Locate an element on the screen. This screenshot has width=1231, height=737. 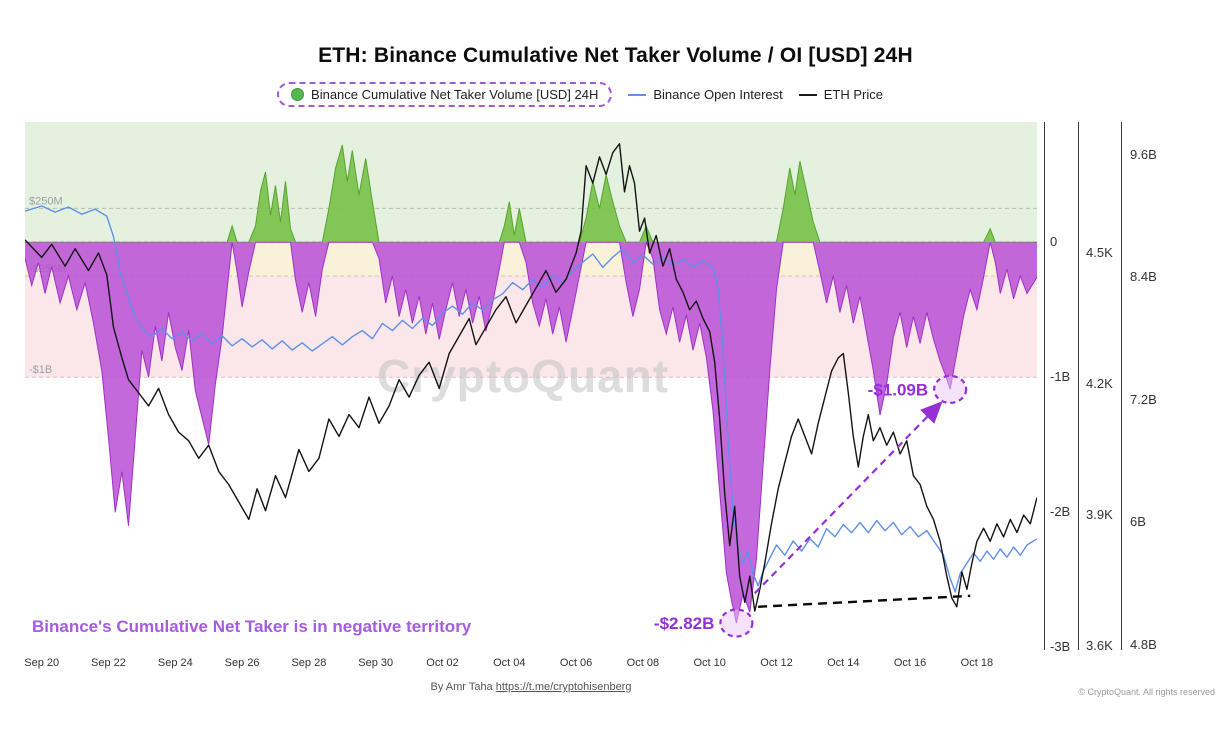
y-axis-price-tick: 4.5K is located at coordinates (1099, 253).